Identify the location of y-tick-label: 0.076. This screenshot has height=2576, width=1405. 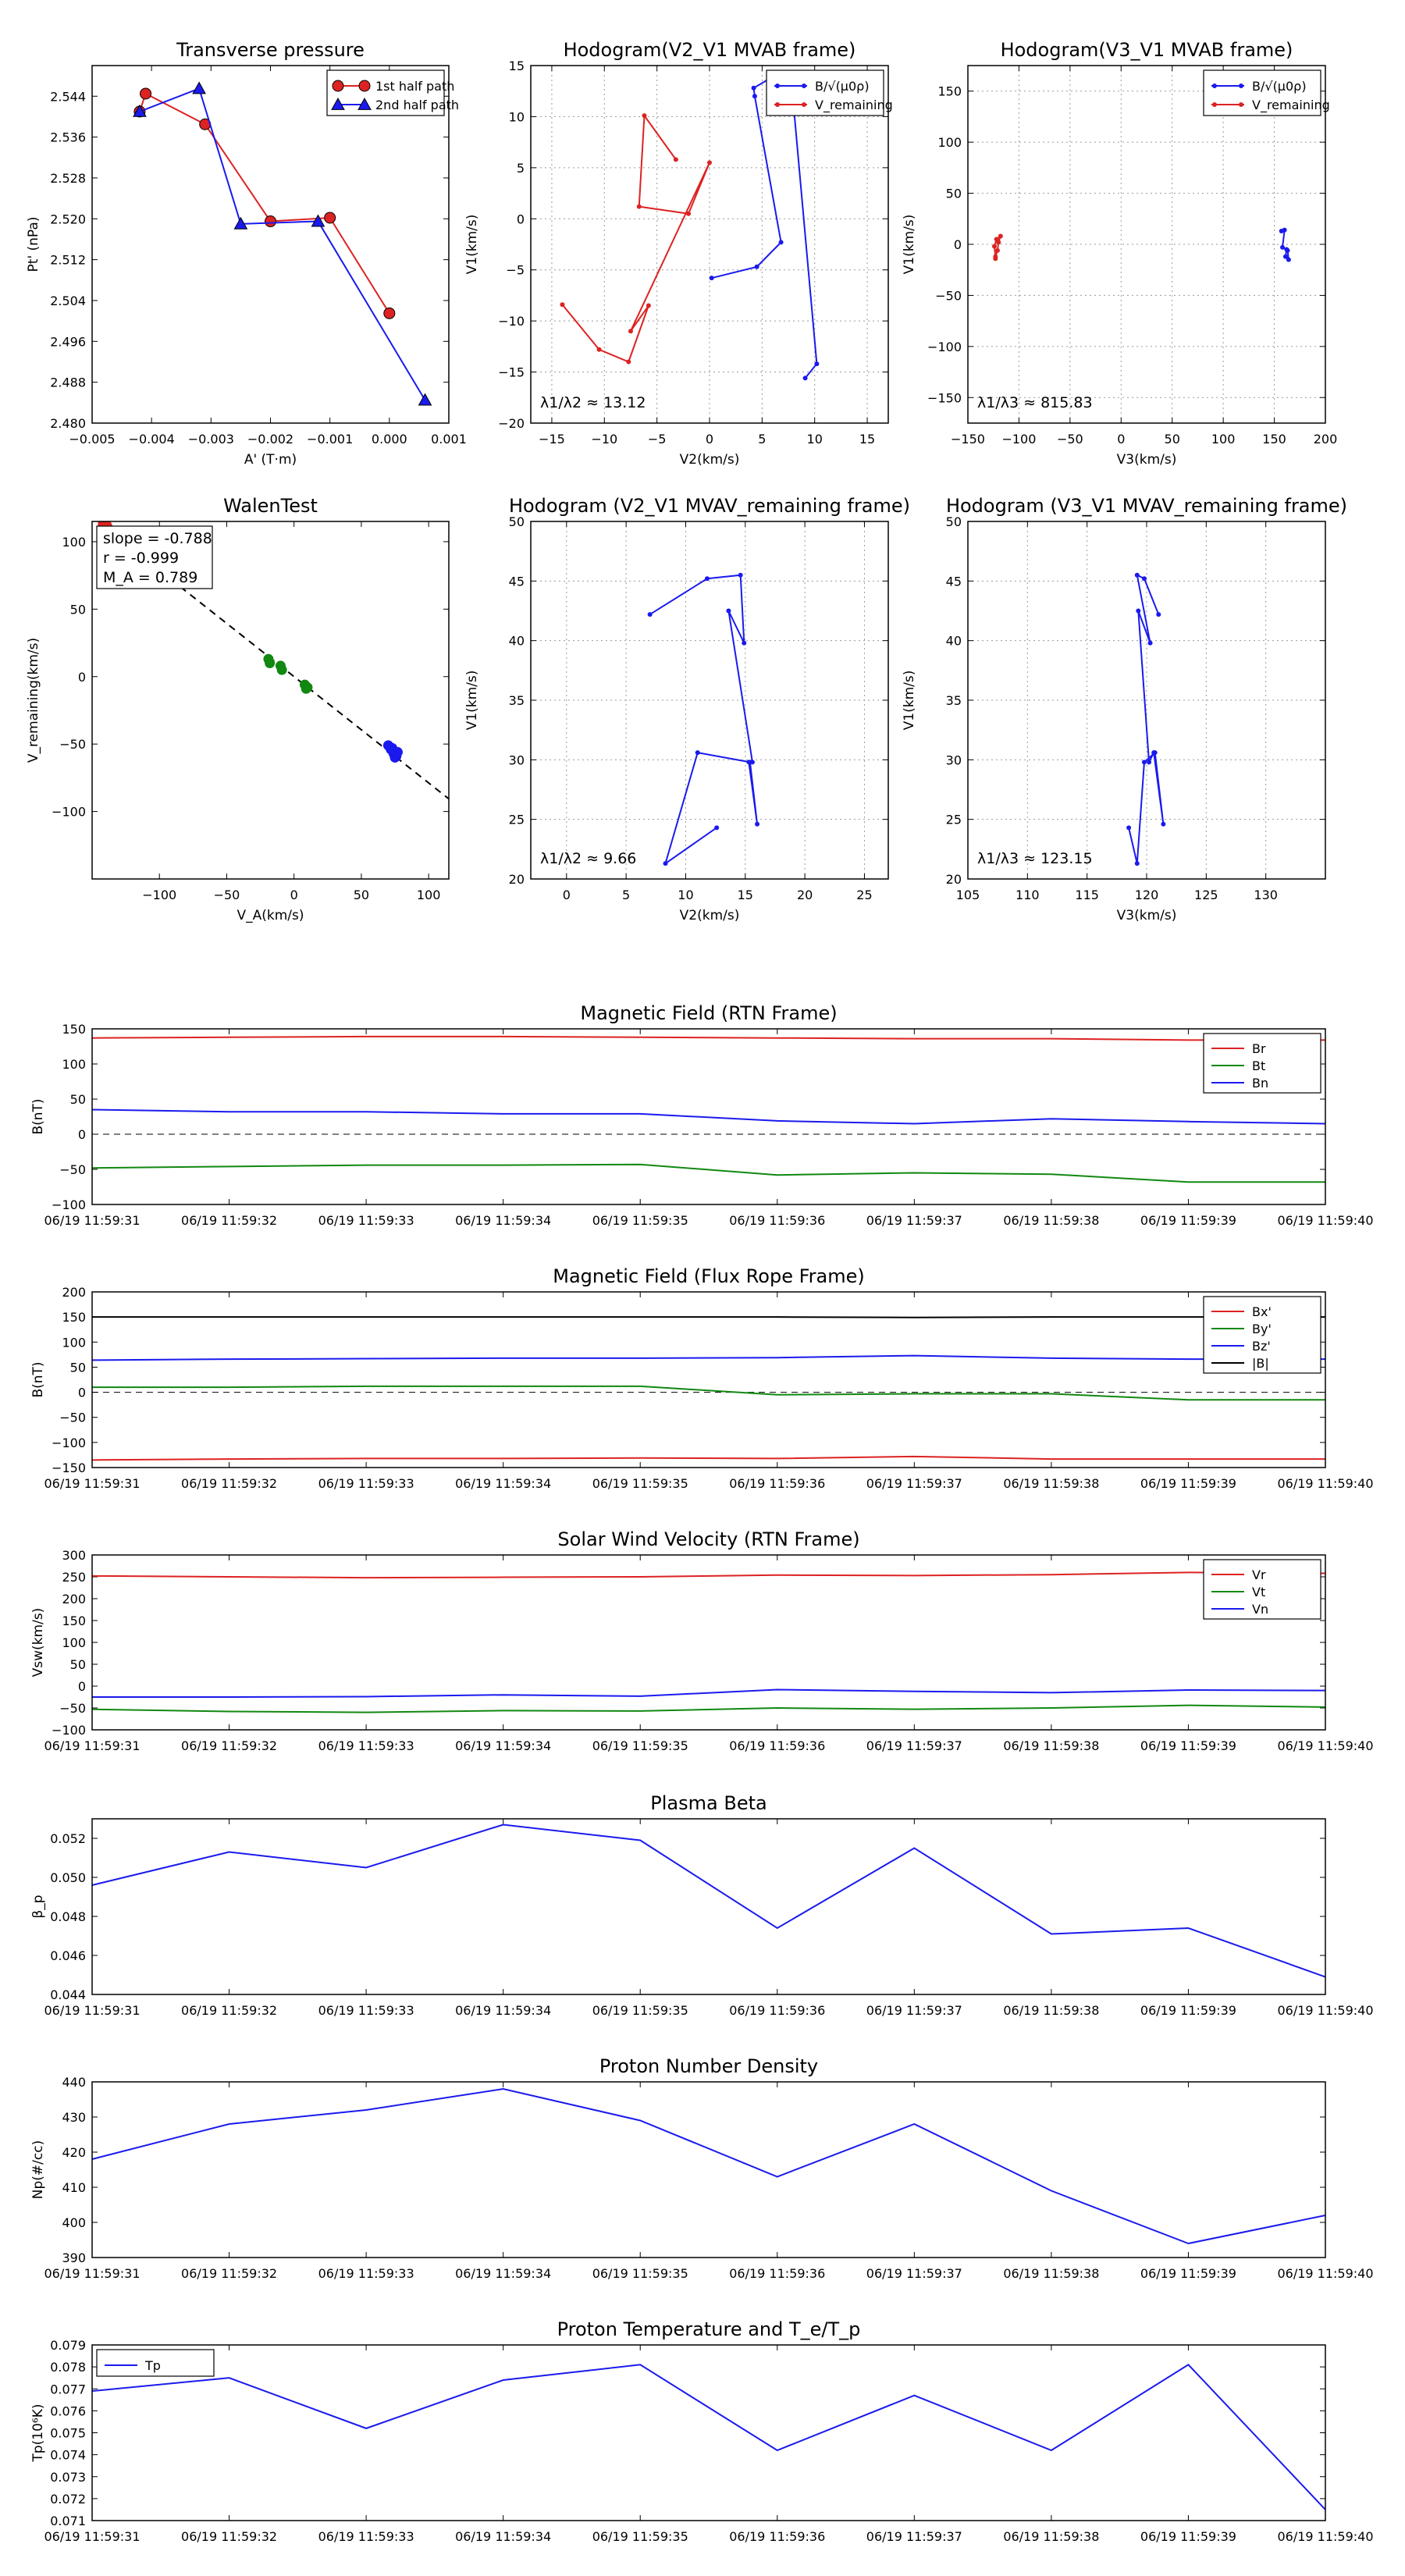
(68, 2410).